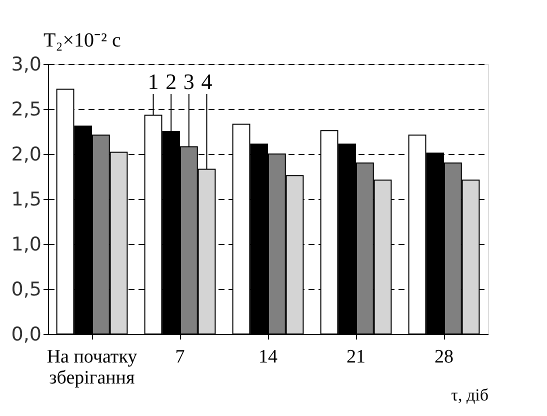 This screenshot has height=416, width=547. What do you see at coordinates (82, 41) in the screenshot?
I see `y-axis-title: T₂×10⁻² c` at bounding box center [82, 41].